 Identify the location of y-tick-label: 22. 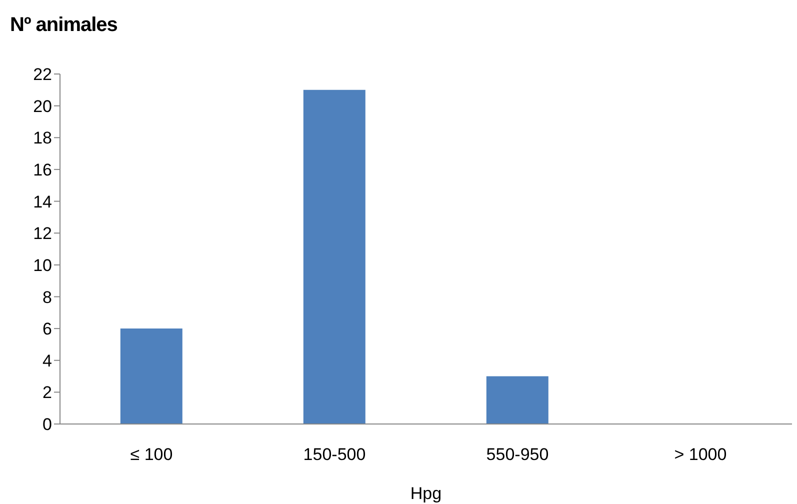
(42, 74).